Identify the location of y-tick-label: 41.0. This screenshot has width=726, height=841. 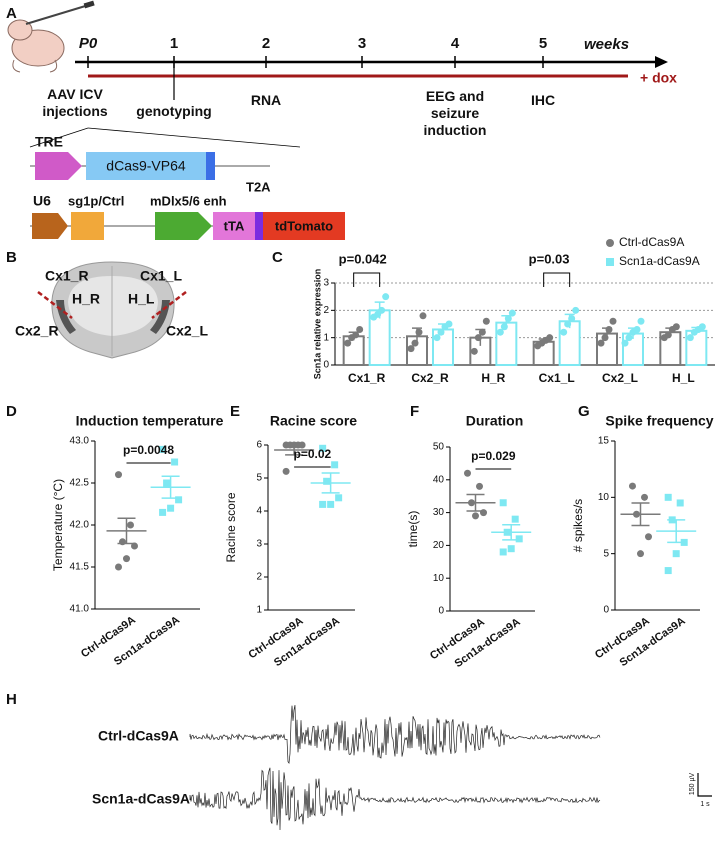
(80, 609).